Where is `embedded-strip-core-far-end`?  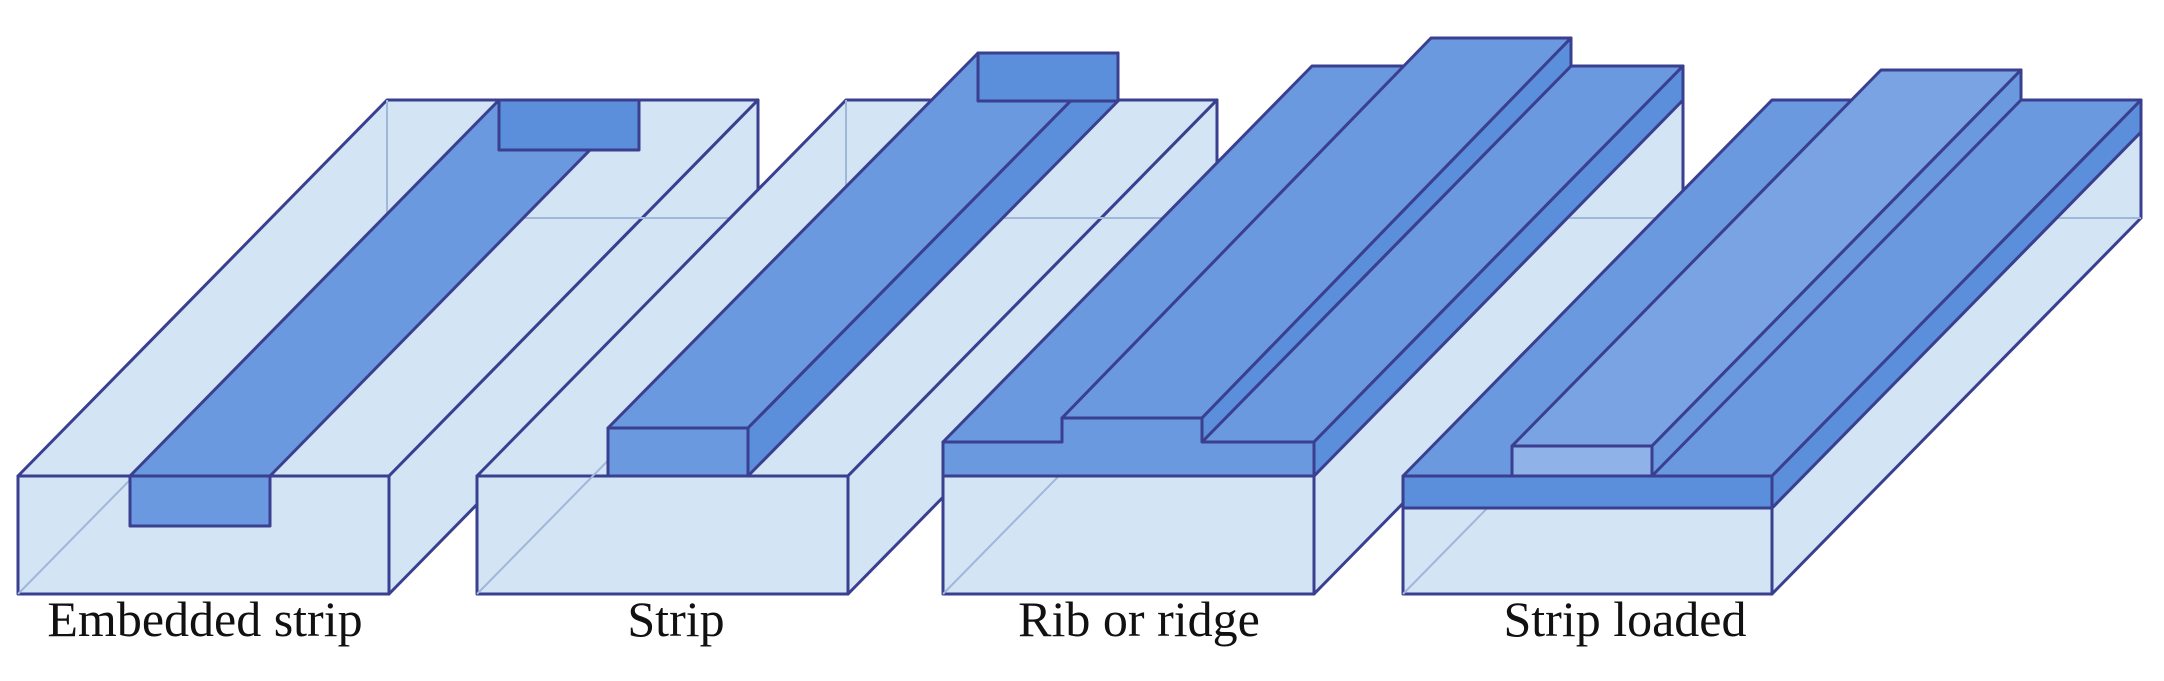 embedded-strip-core-far-end is located at coordinates (569, 125).